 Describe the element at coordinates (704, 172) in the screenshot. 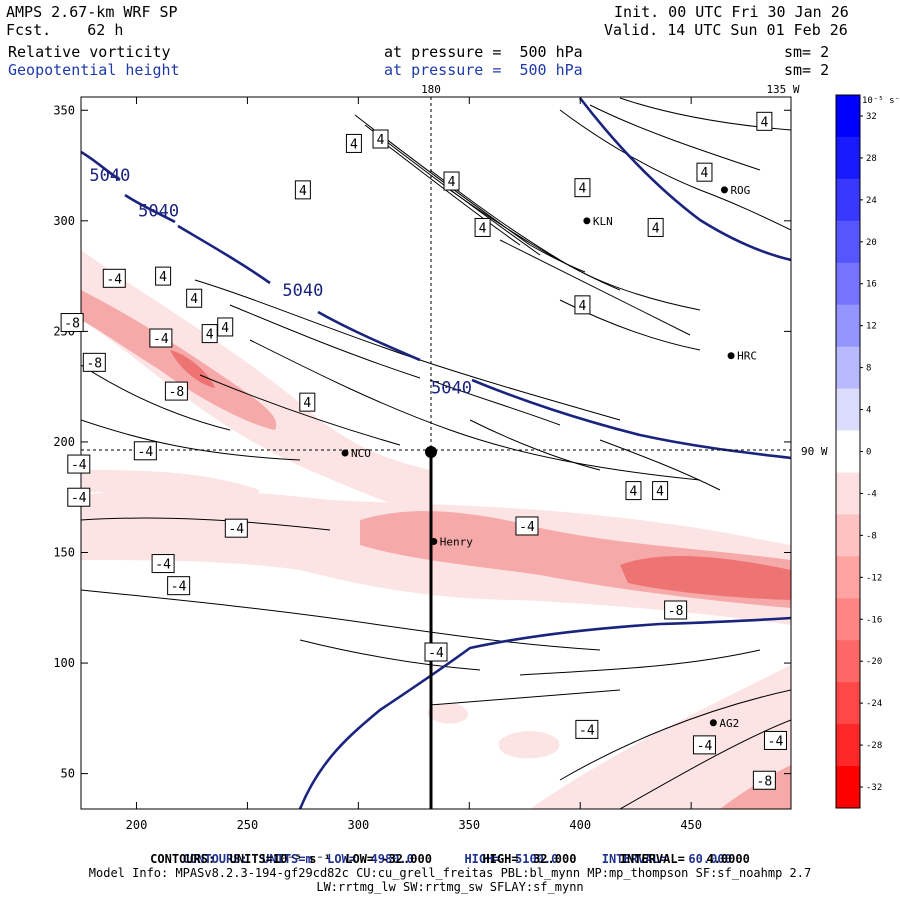

I see `vorticity-label-7: 4` at that location.